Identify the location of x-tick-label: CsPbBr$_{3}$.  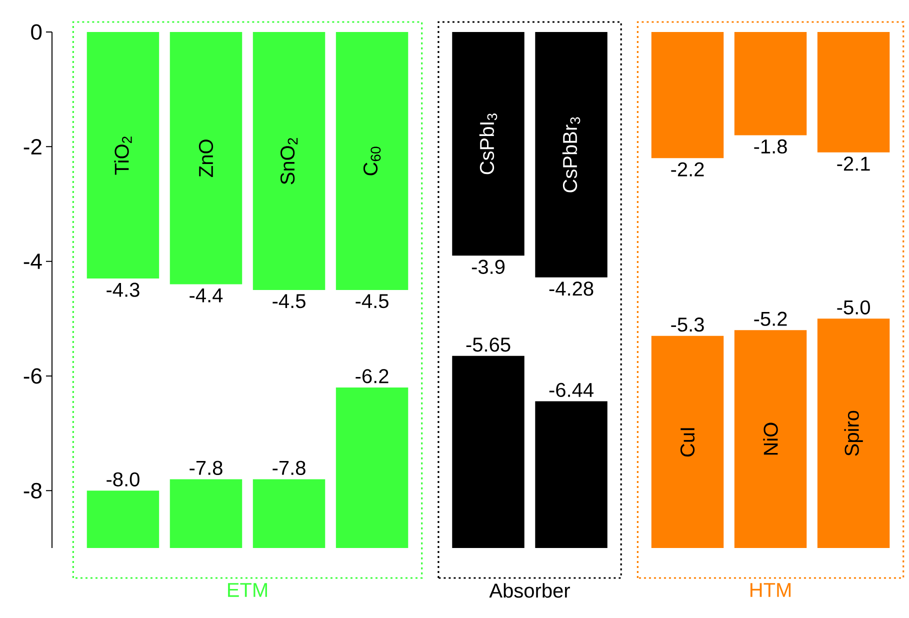
(571, 154).